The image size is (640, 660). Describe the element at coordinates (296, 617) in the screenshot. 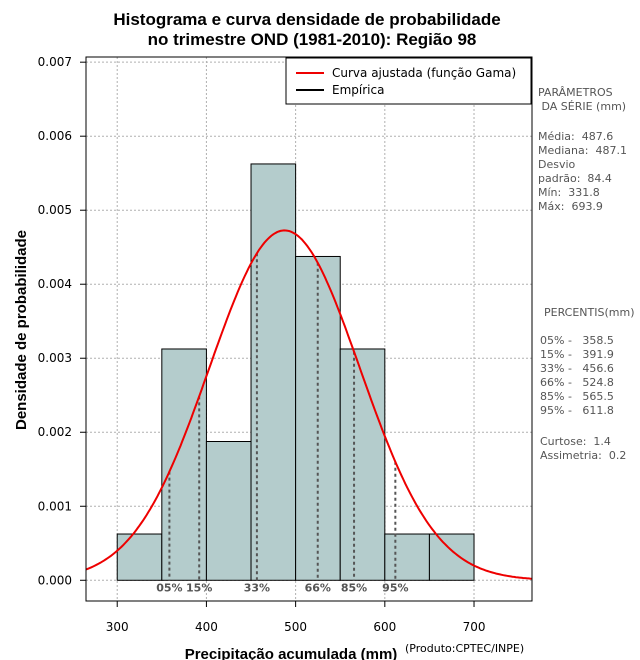

I see `x-axis: 300 400 500 600 700` at that location.